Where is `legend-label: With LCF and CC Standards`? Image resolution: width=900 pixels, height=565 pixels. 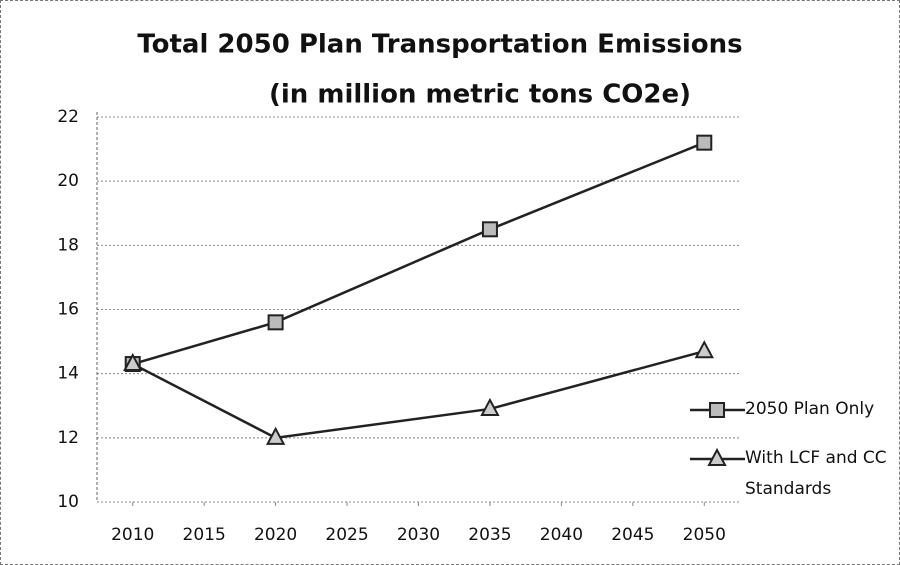
legend-label: With LCF and CC Standards is located at coordinates (816, 473).